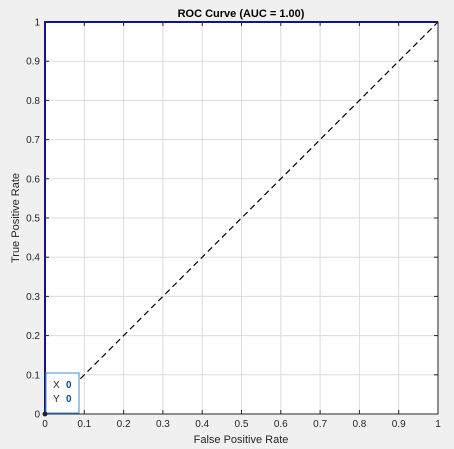  I want to click on datatip-box, so click(62, 393).